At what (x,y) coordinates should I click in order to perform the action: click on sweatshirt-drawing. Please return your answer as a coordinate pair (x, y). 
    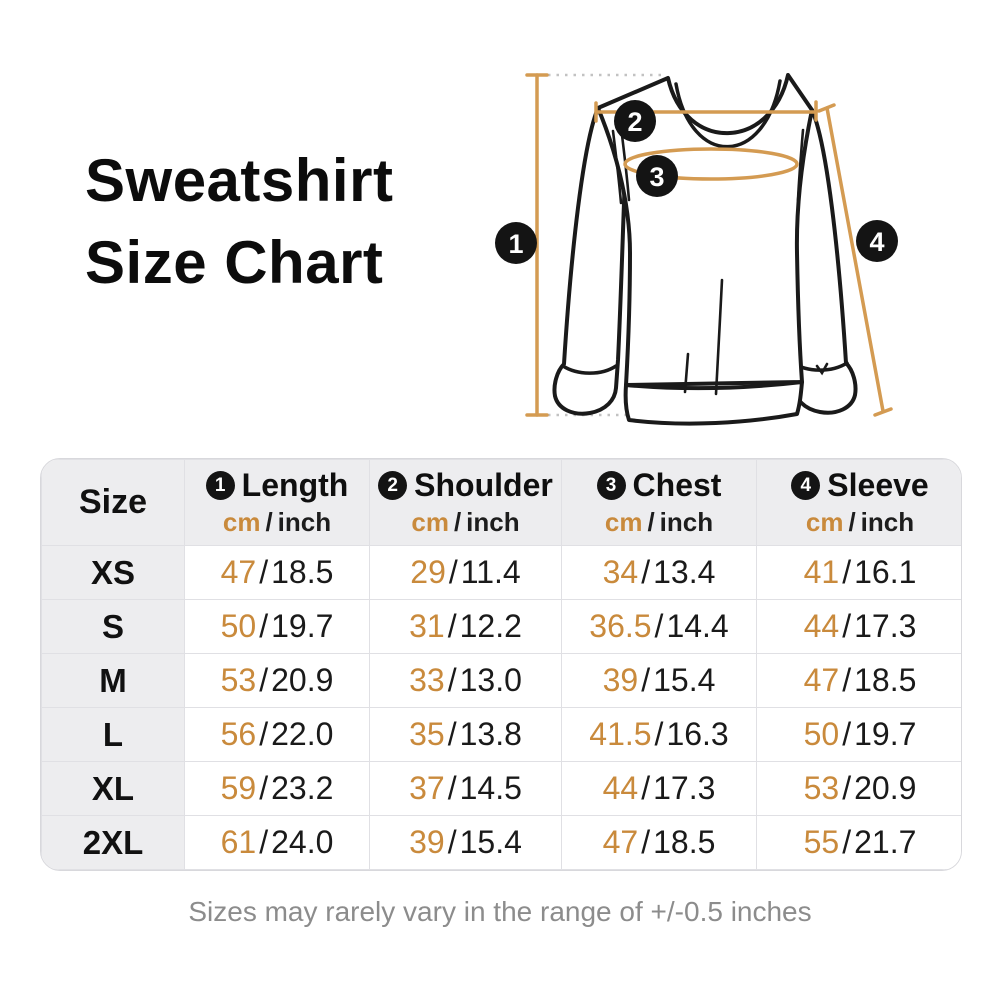
    Looking at the image, I should click on (705, 249).